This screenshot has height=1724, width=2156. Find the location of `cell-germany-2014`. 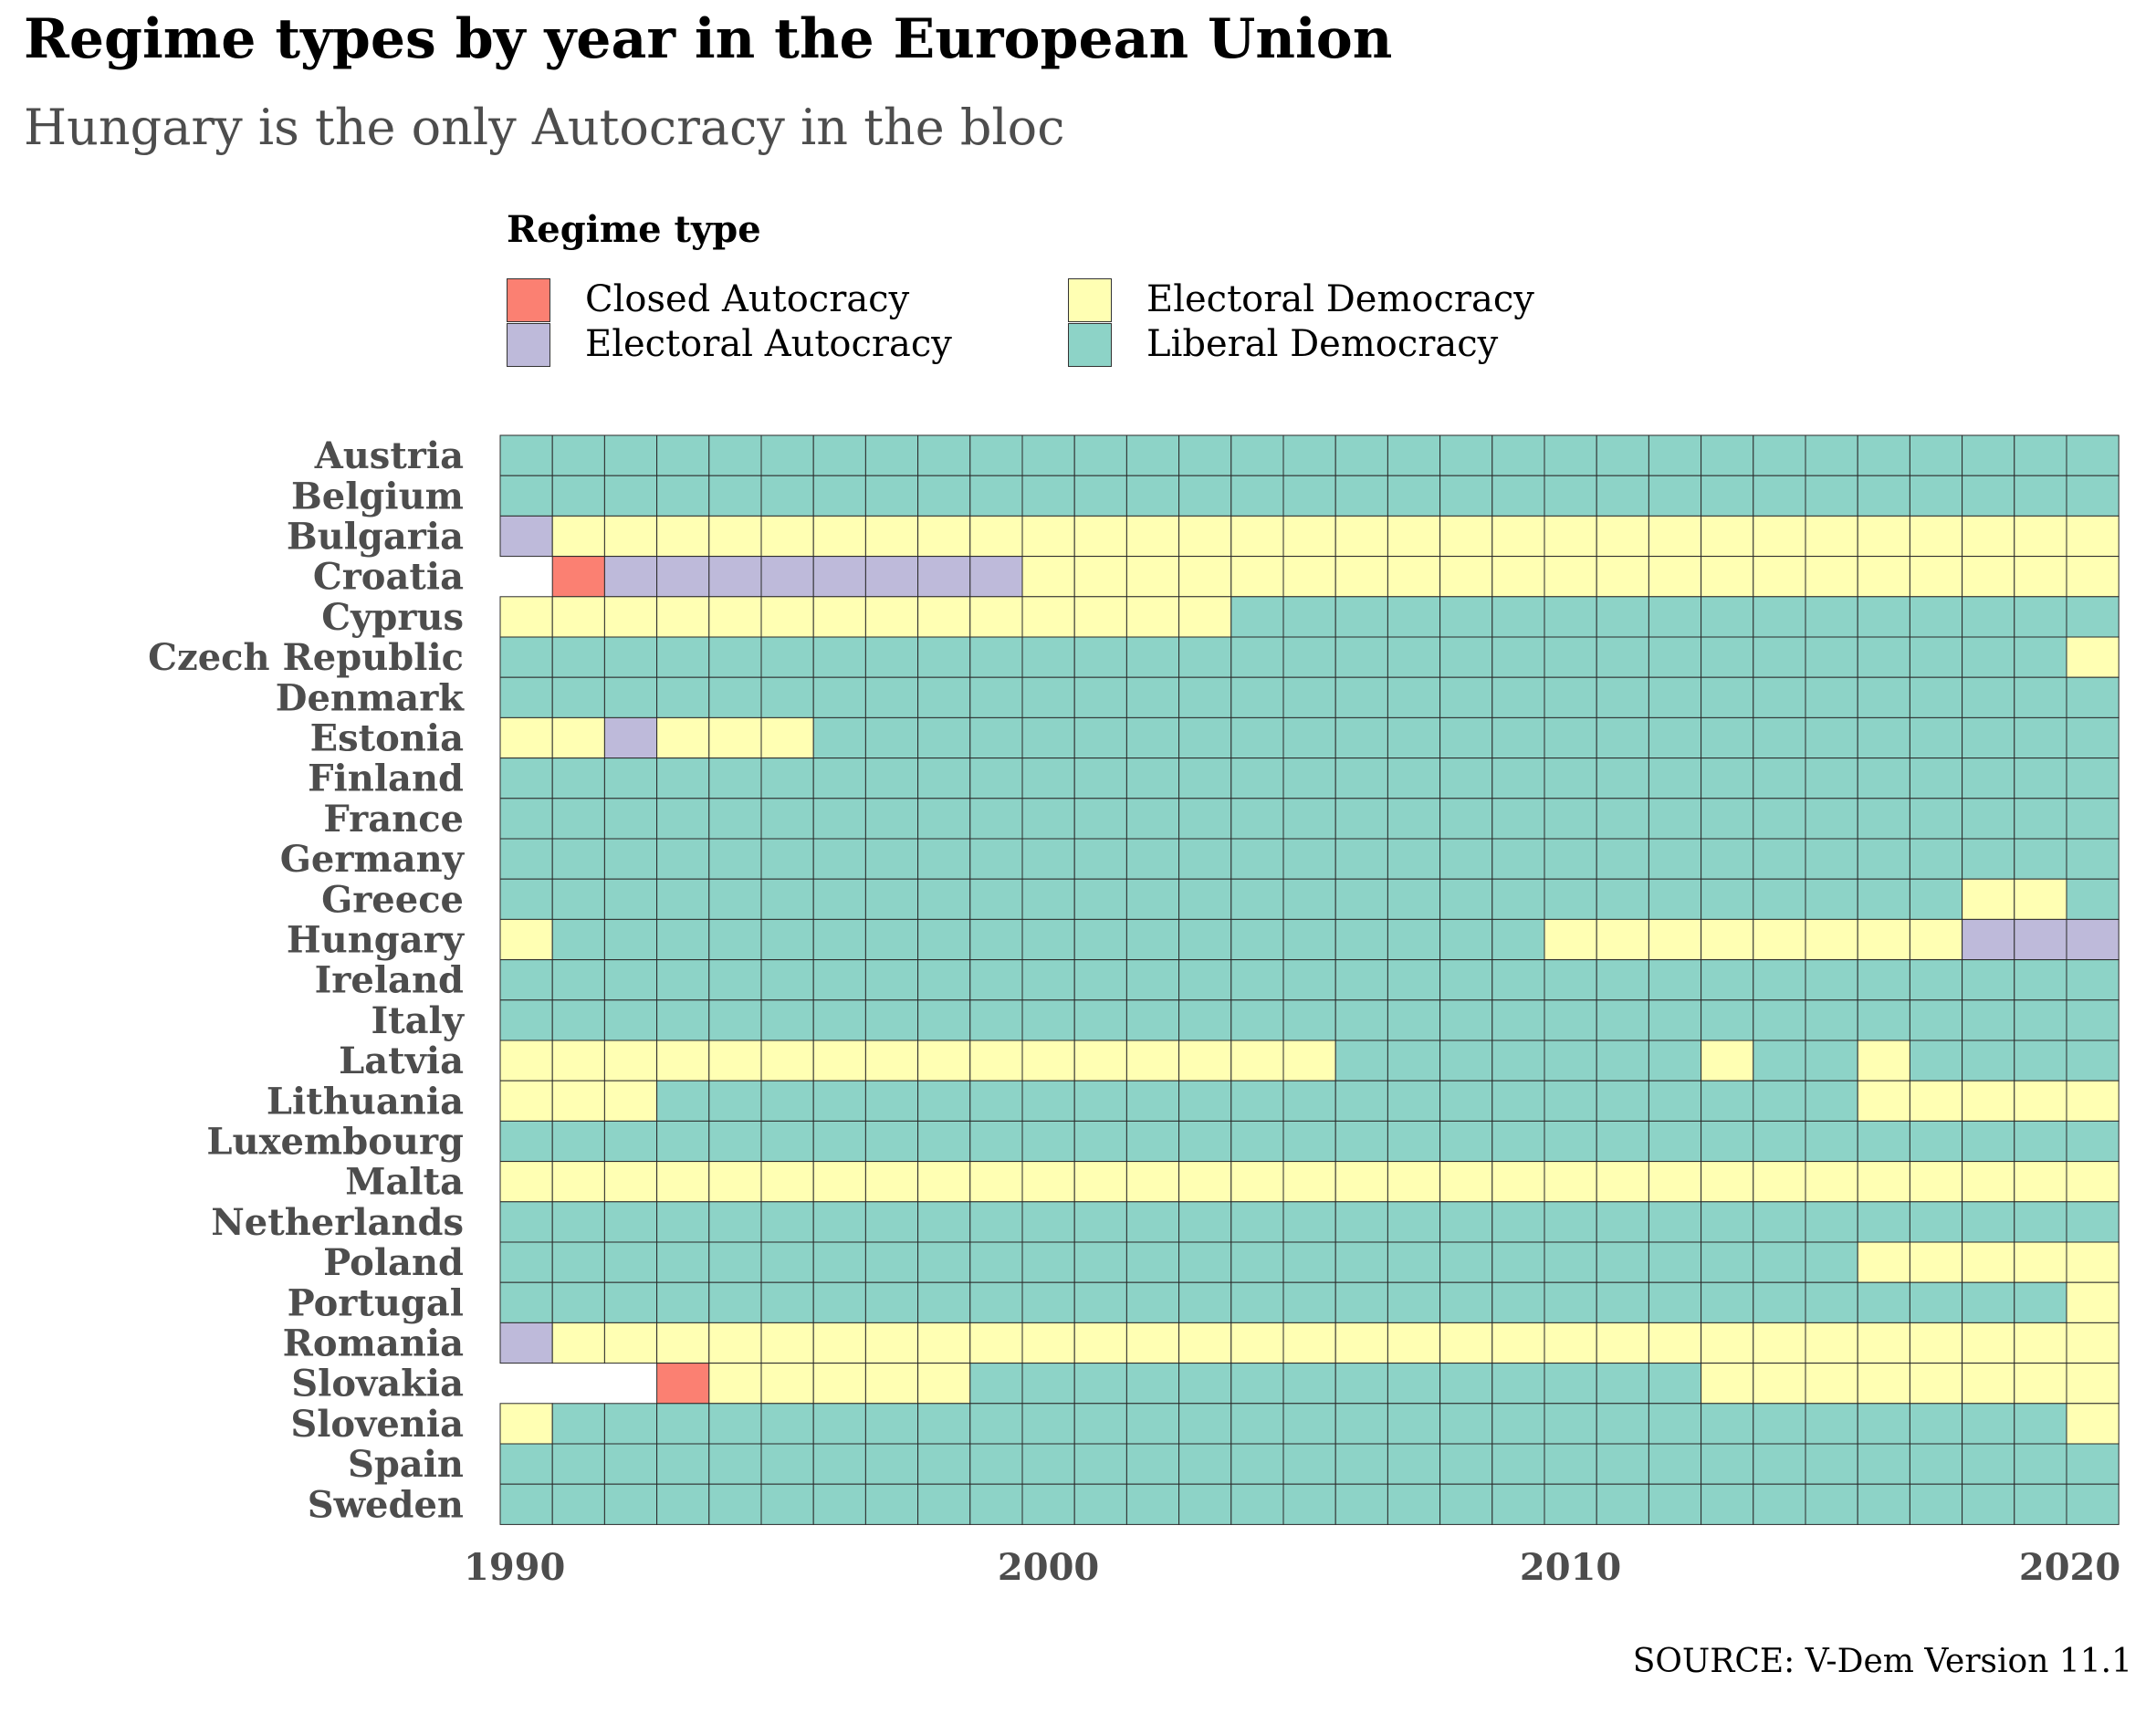

cell-germany-2014 is located at coordinates (1779, 859).